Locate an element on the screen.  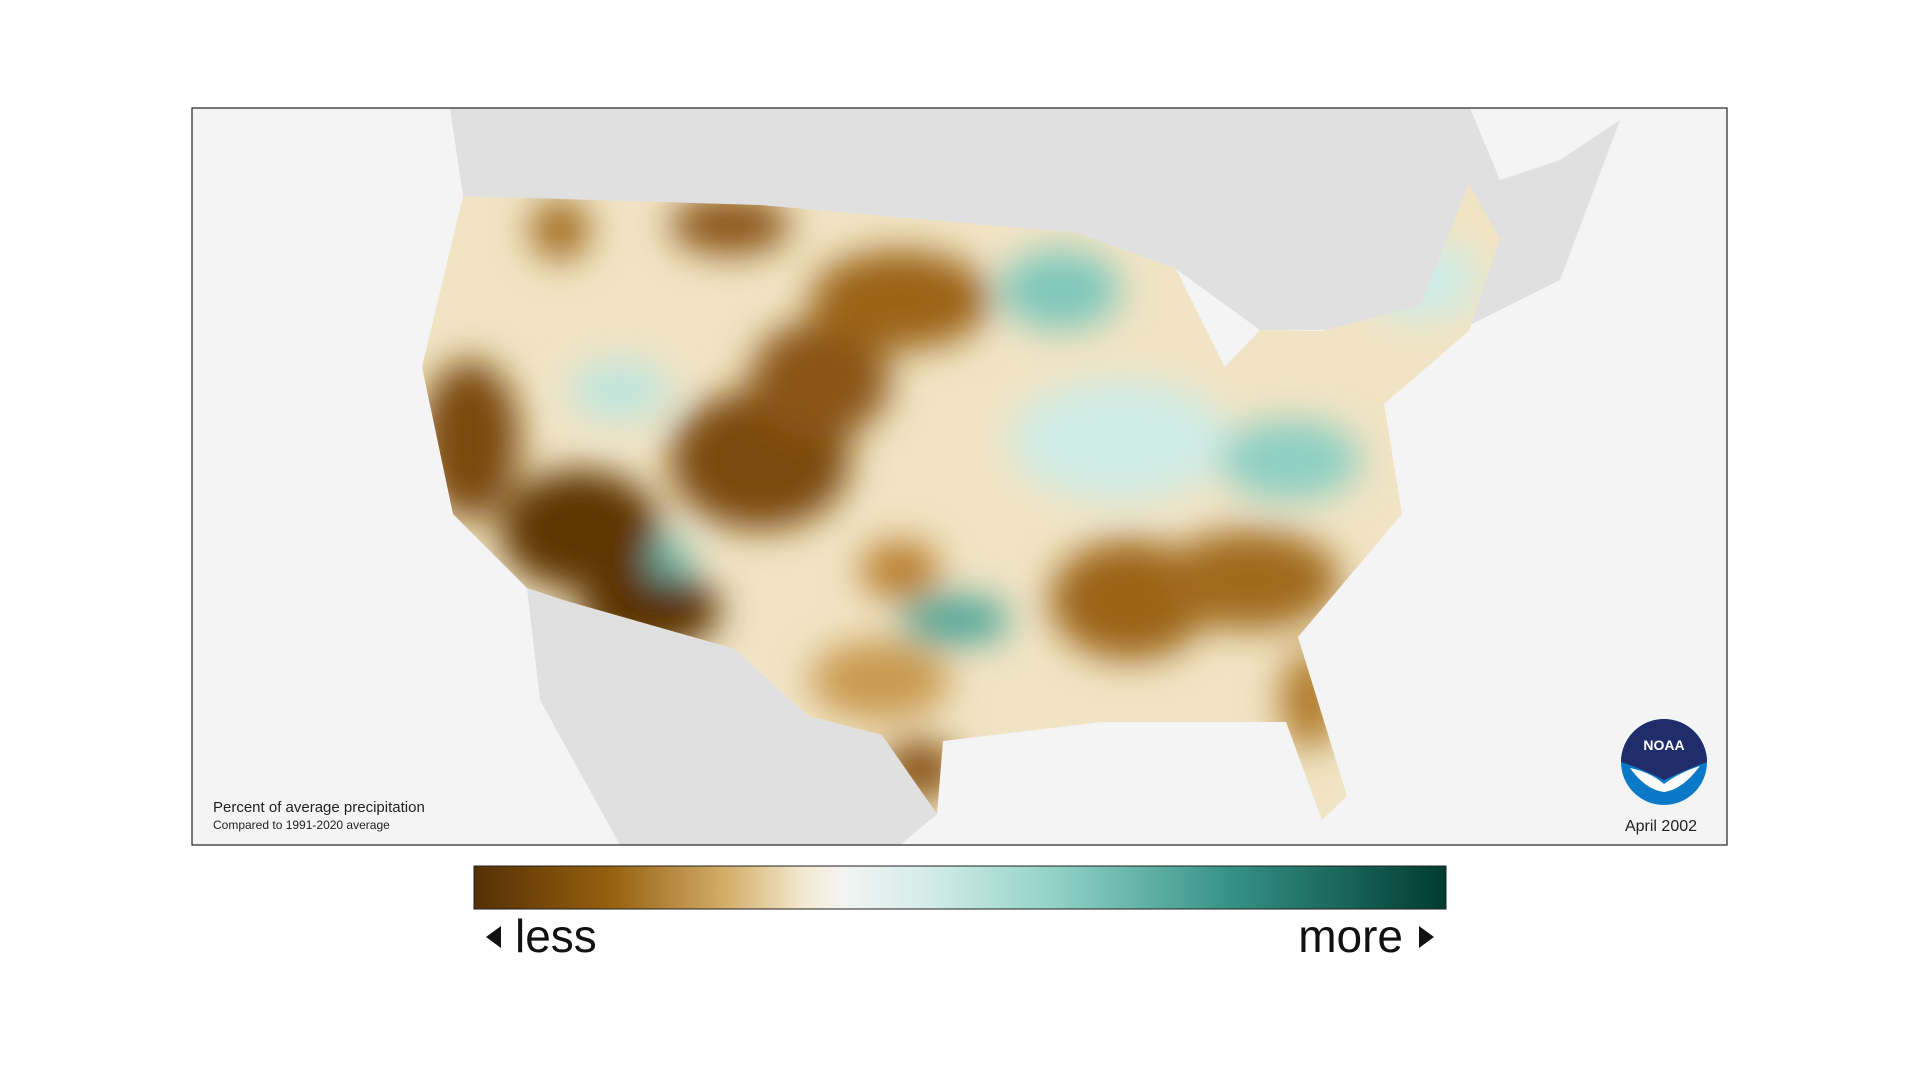
logo-text: NOAA is located at coordinates (1663, 745).